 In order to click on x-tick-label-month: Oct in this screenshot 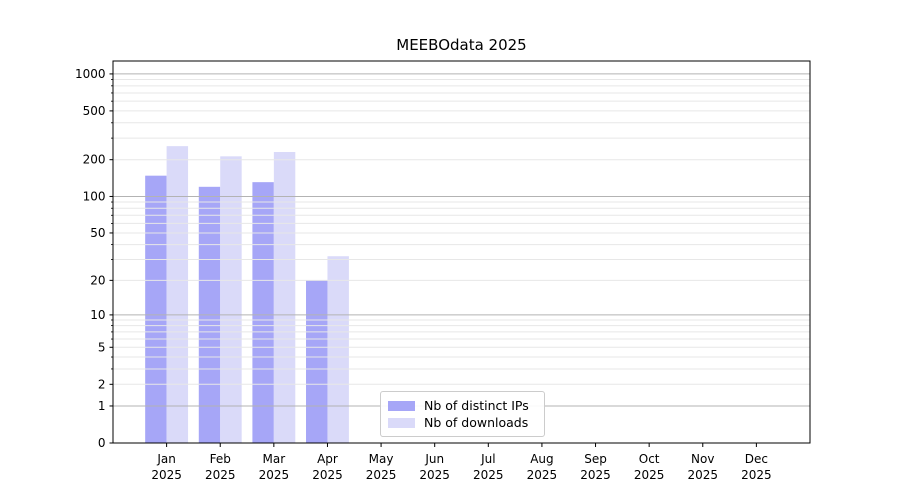, I will do `click(649, 459)`.